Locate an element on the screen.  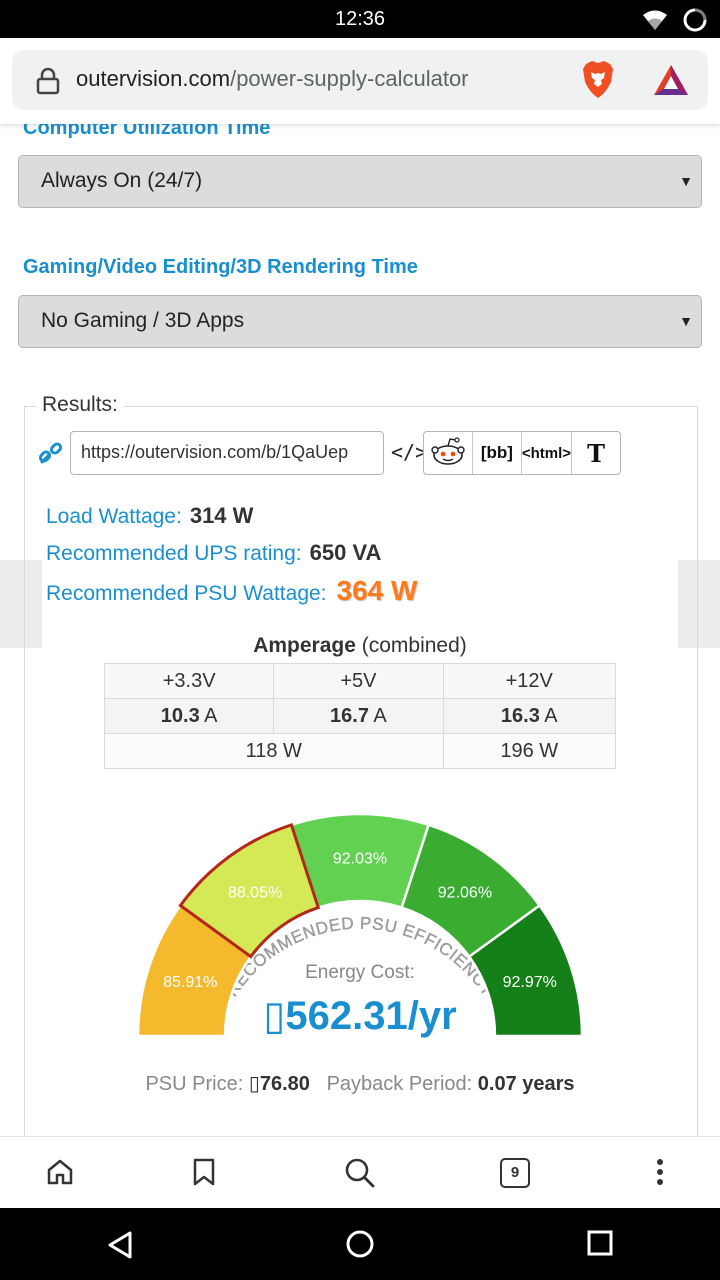
utilization-select-value: Always On (24/7) is located at coordinates (122, 180).